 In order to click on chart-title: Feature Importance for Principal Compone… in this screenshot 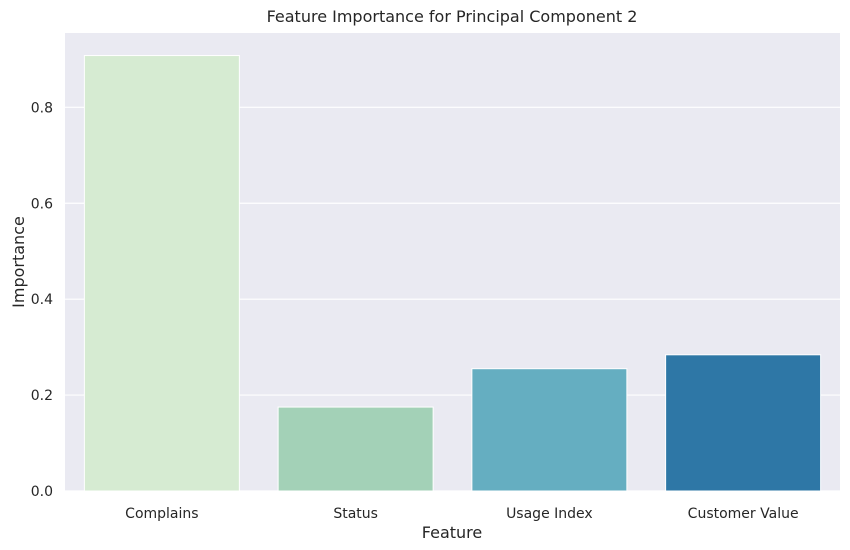, I will do `click(452, 16)`.